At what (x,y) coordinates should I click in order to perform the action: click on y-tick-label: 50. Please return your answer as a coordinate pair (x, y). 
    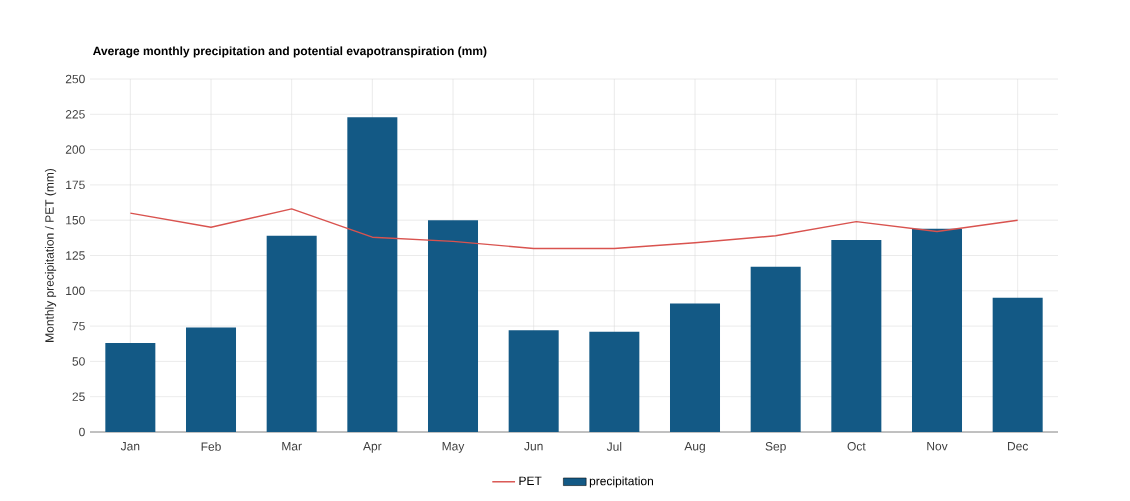
    Looking at the image, I should click on (78, 361).